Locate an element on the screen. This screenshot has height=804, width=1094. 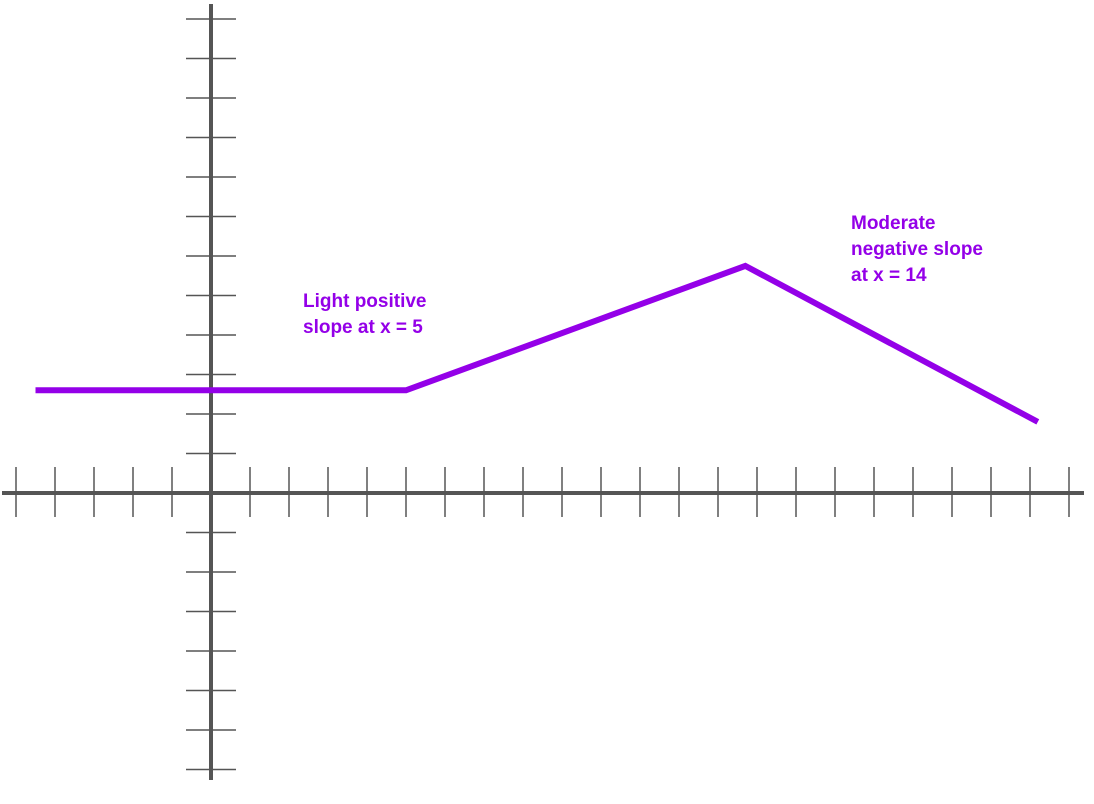
annotation-line: at x = 14 is located at coordinates (889, 275).